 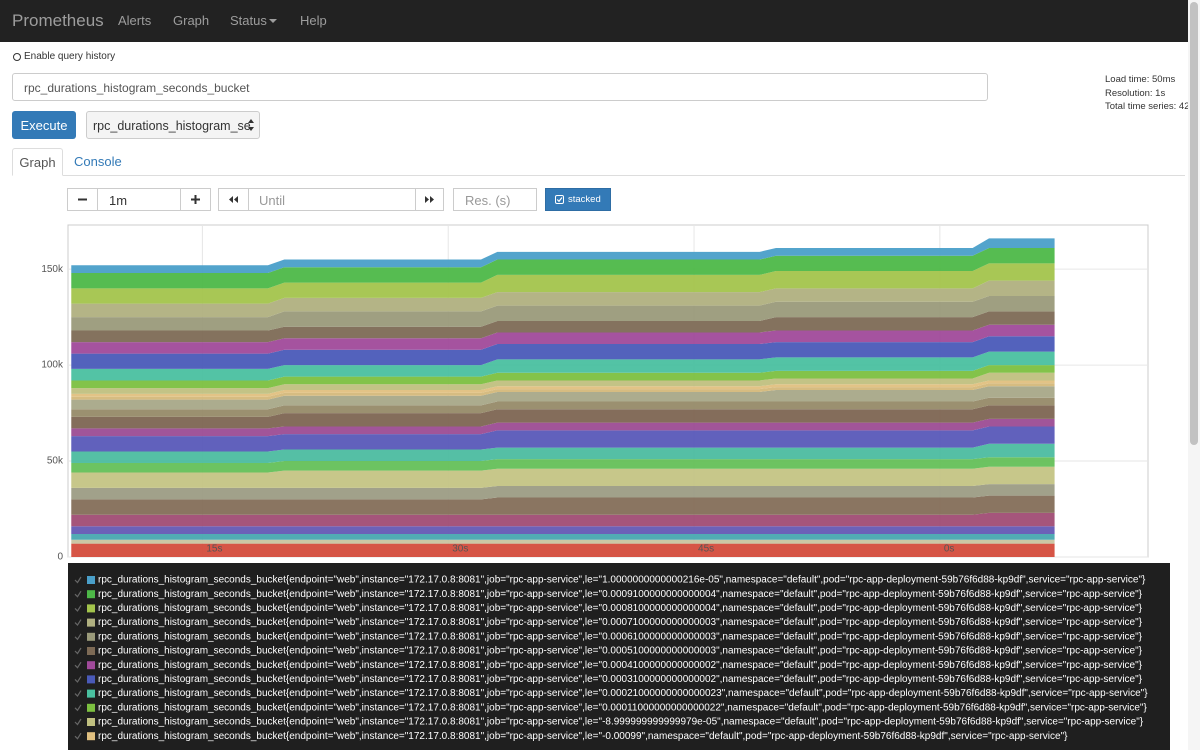 I want to click on time-forward, so click(x=429, y=199).